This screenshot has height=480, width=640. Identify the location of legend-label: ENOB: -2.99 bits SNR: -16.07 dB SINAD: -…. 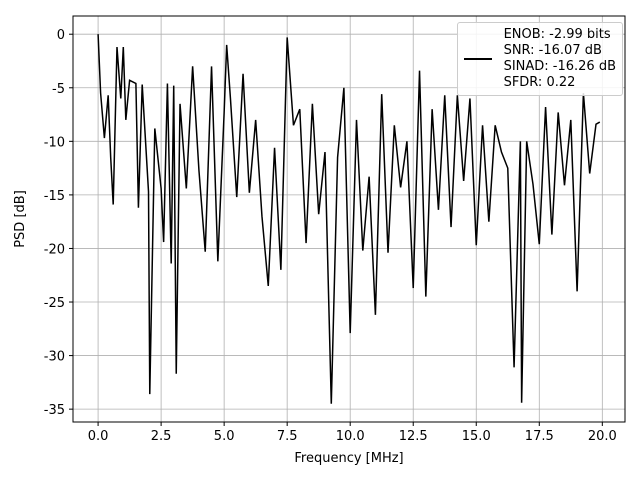
(559, 58).